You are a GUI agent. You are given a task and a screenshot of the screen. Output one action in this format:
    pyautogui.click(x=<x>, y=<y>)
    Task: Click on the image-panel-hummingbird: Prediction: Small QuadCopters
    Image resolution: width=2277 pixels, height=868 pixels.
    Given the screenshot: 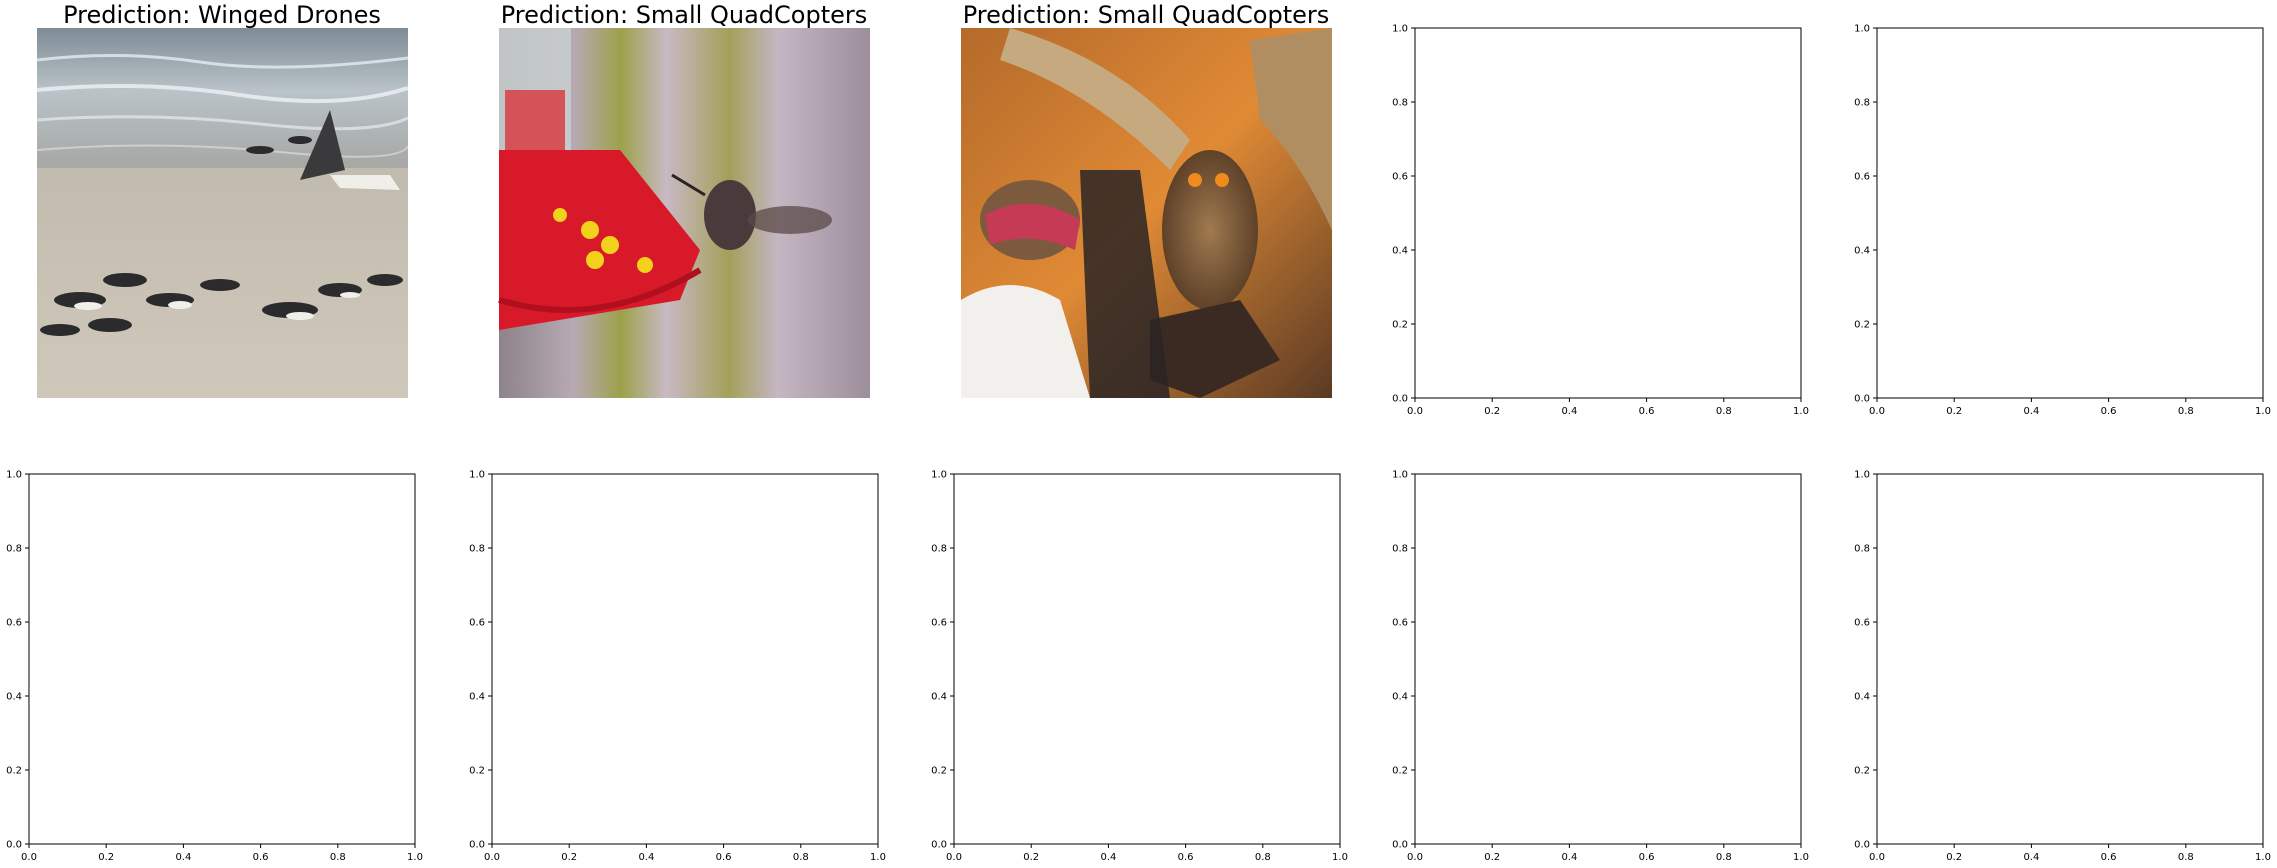 What is the action you would take?
    pyautogui.click(x=684, y=199)
    